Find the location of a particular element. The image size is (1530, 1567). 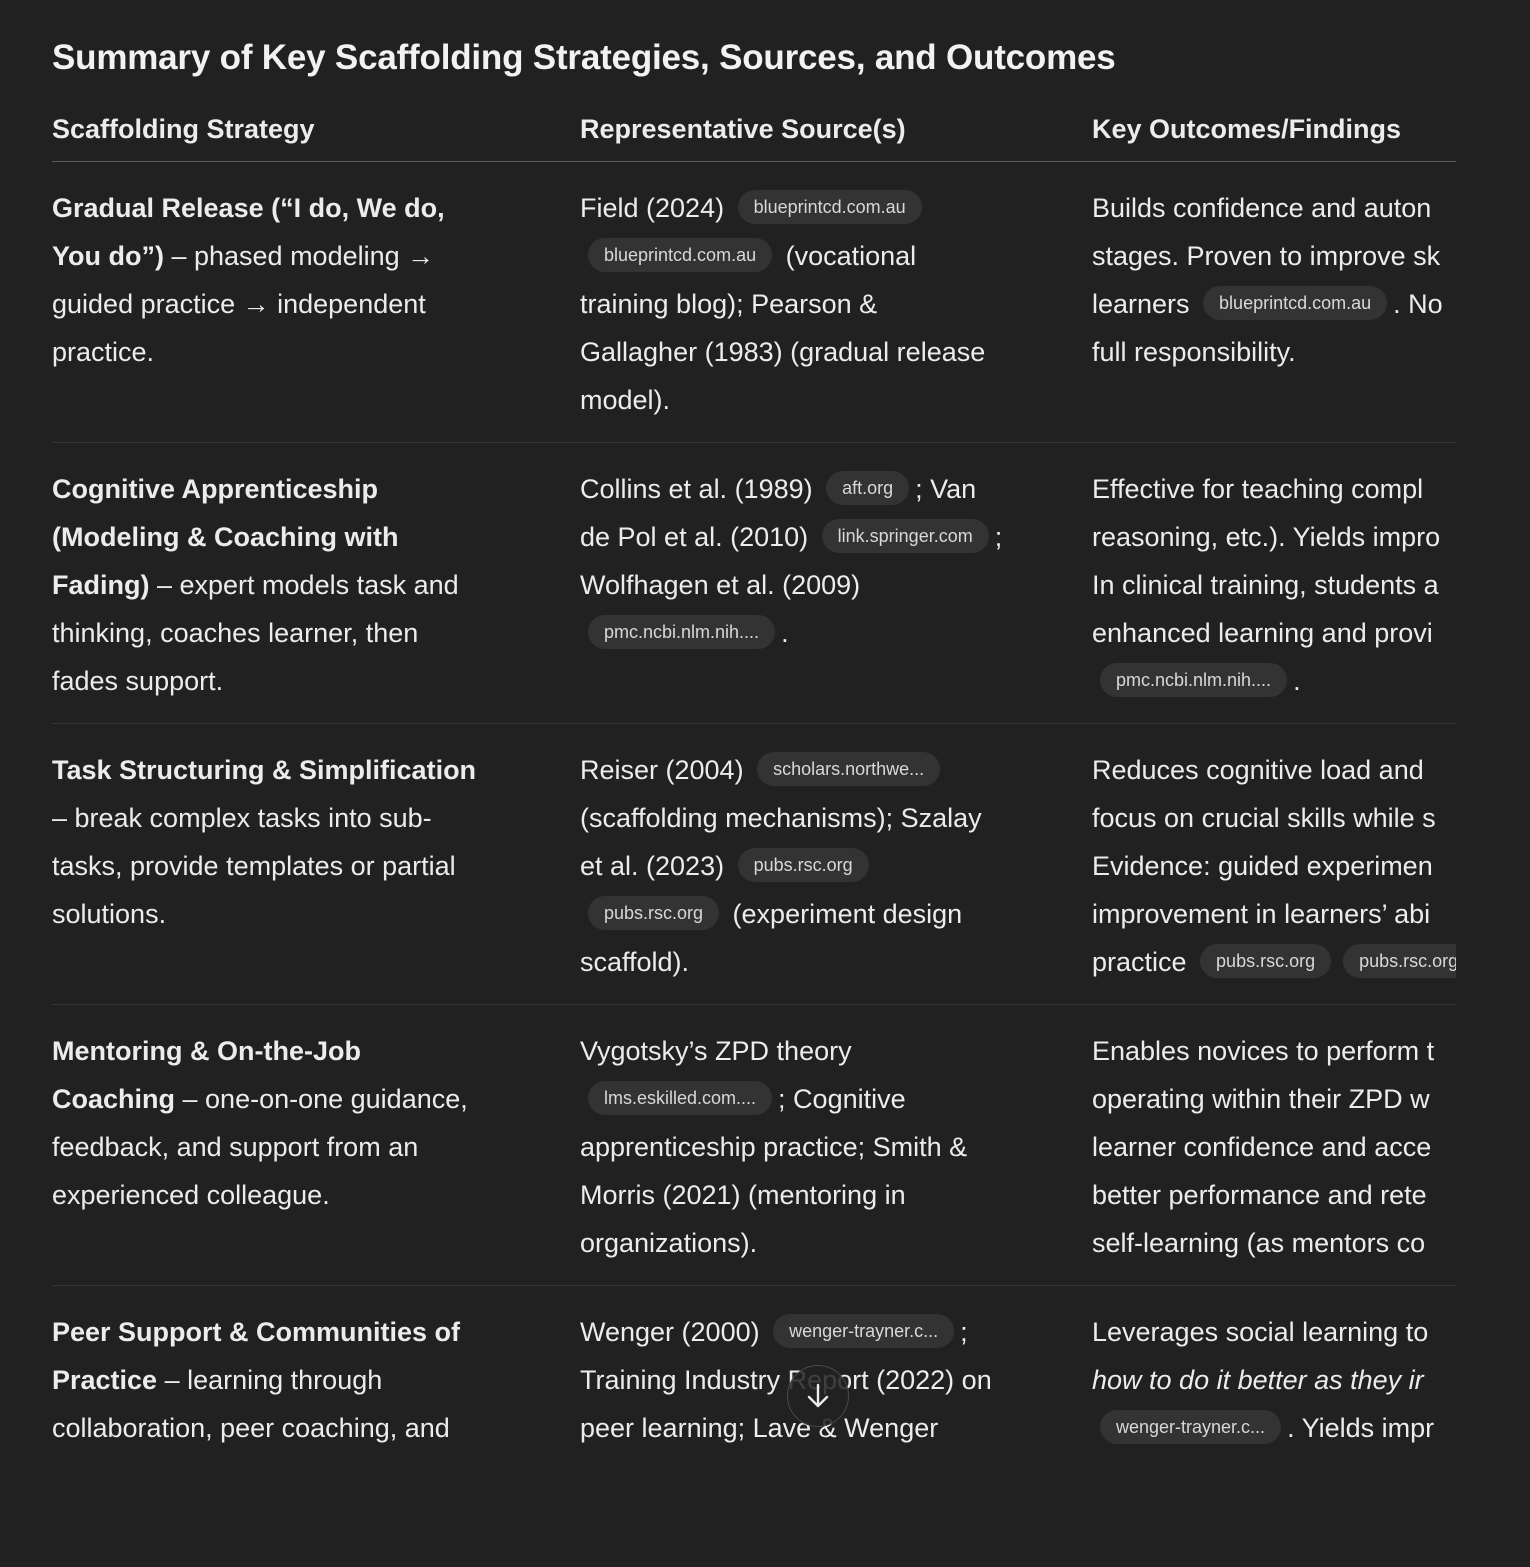

text-line: full responsibility. is located at coordinates (1274, 352).